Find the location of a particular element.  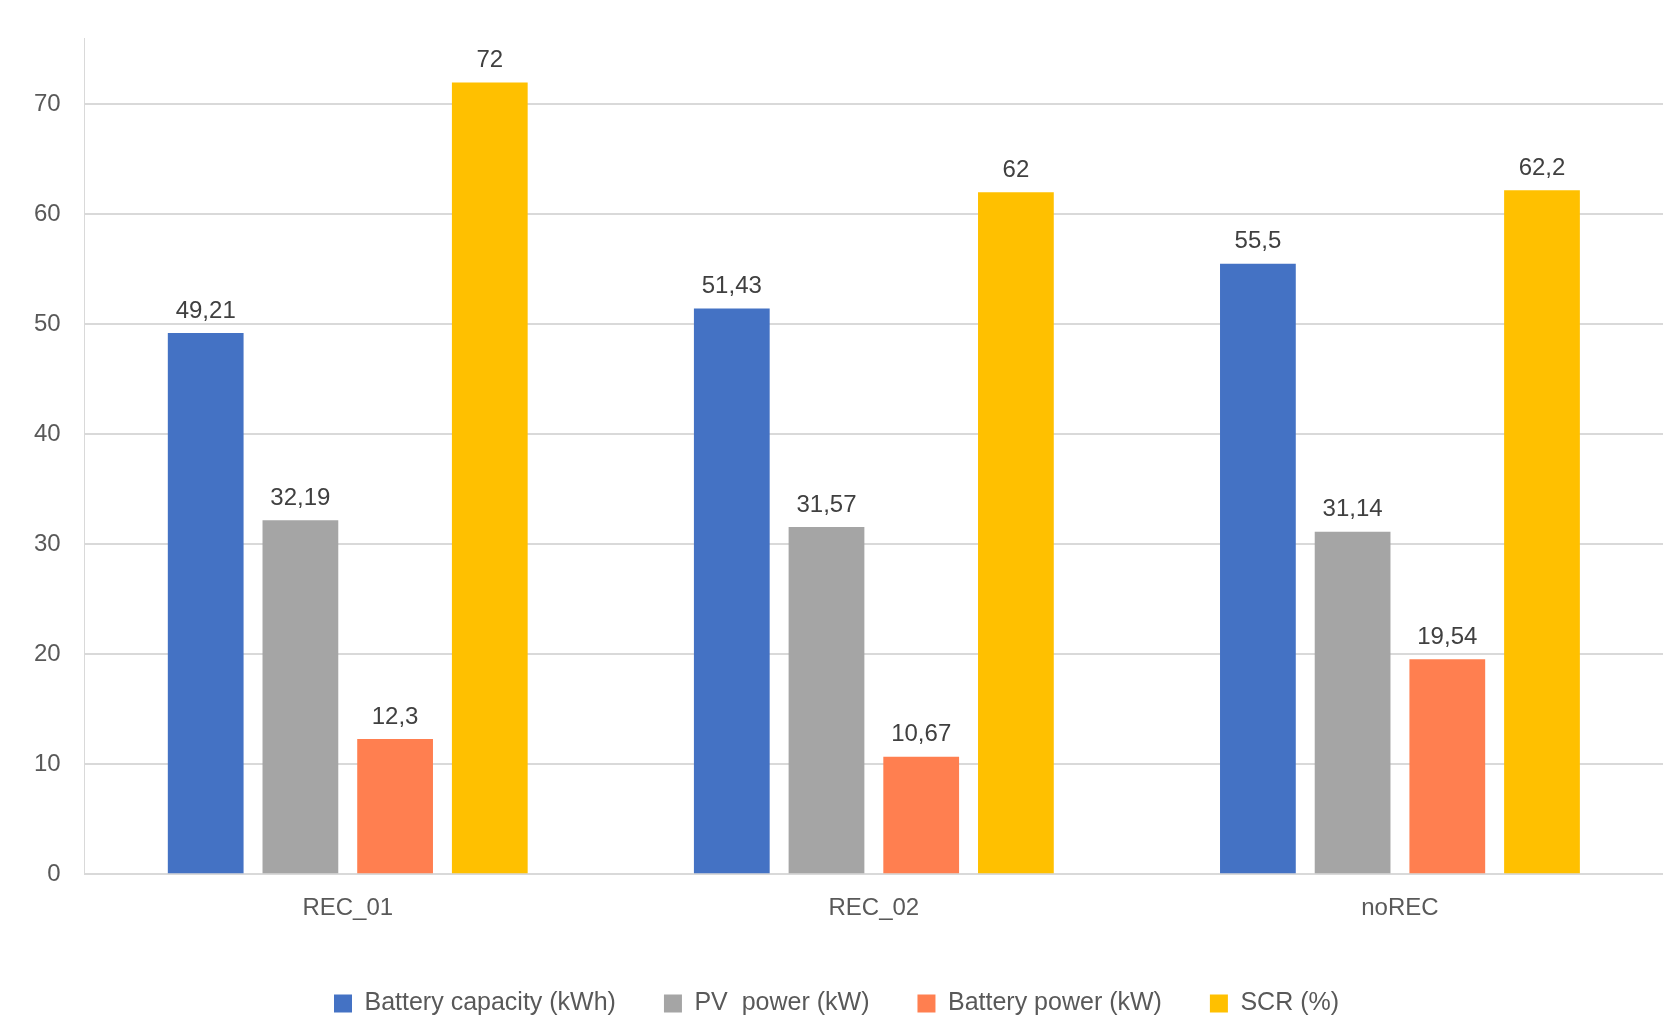

x-tick-label: noREC is located at coordinates (1400, 907).